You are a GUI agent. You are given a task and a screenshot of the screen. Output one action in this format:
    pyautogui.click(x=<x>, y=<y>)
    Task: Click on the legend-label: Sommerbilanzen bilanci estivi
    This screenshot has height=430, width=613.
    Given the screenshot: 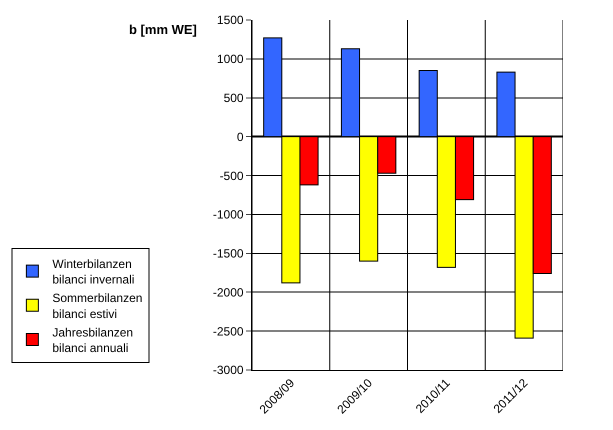 What is the action you would take?
    pyautogui.click(x=97, y=306)
    